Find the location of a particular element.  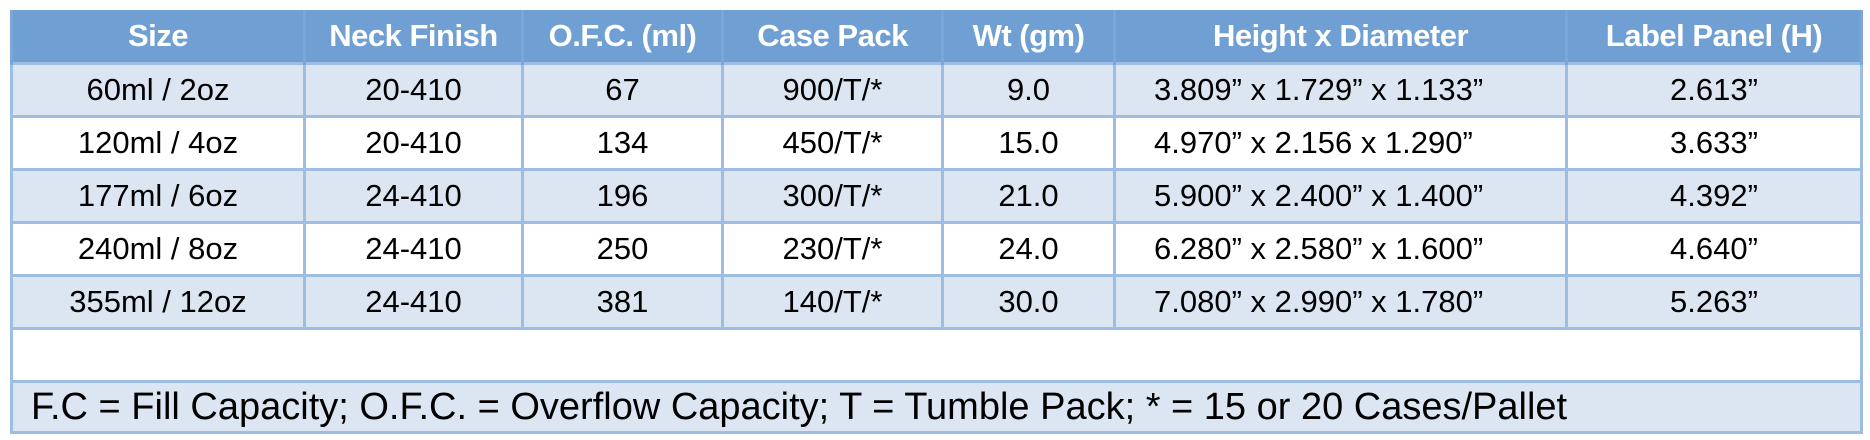

cell-size: 355ml / 12oz is located at coordinates (158, 302).